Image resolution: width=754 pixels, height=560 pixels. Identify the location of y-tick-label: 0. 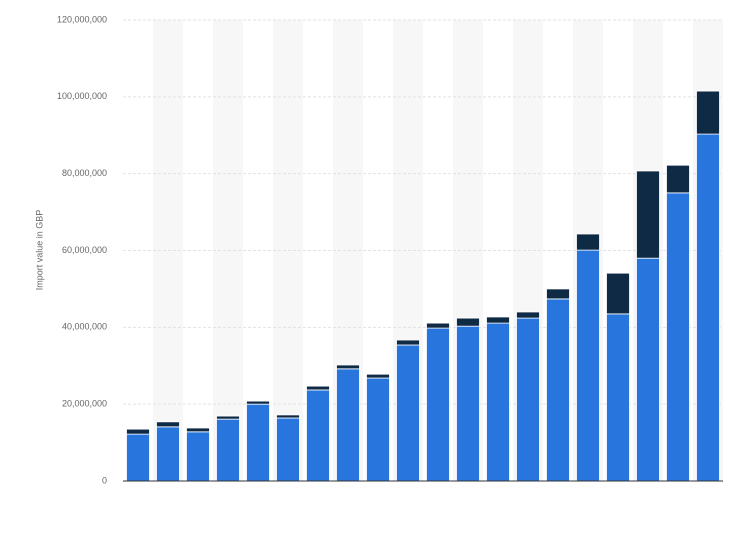
(104, 480).